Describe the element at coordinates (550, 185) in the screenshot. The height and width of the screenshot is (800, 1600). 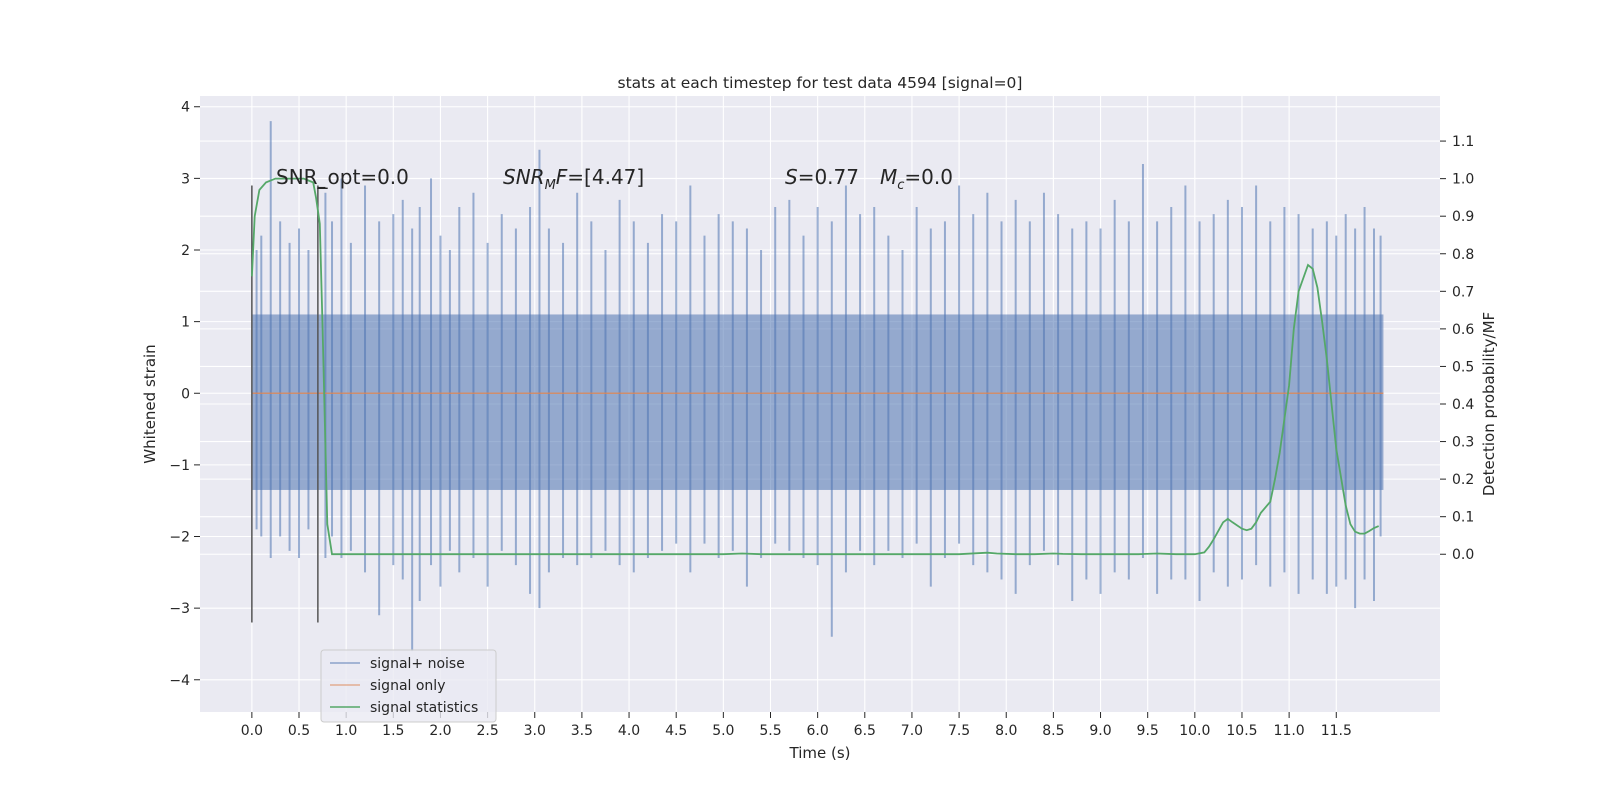
I see `annotation-snr-mf-sub: M` at that location.